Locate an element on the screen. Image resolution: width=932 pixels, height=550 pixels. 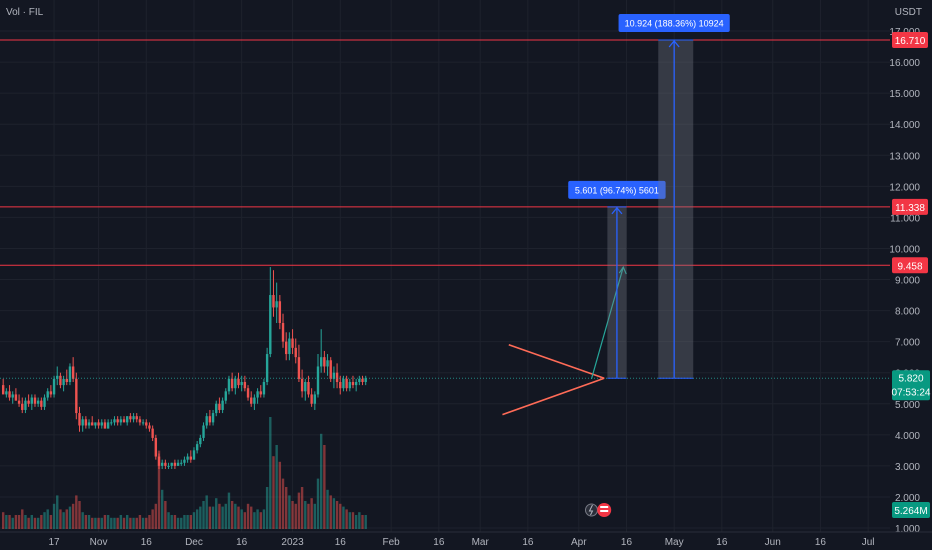
price-tick-label: 8.000 is located at coordinates (907, 312).